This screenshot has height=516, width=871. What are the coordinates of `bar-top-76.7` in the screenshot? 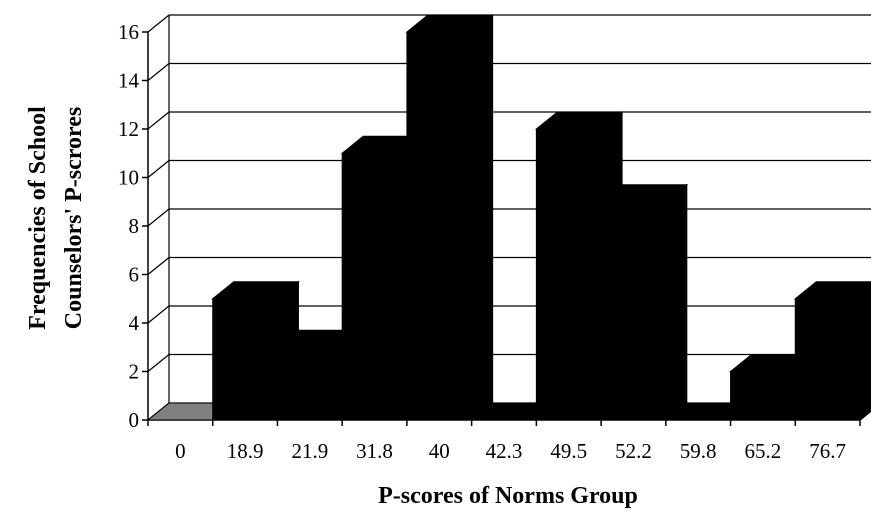 It's located at (832, 290).